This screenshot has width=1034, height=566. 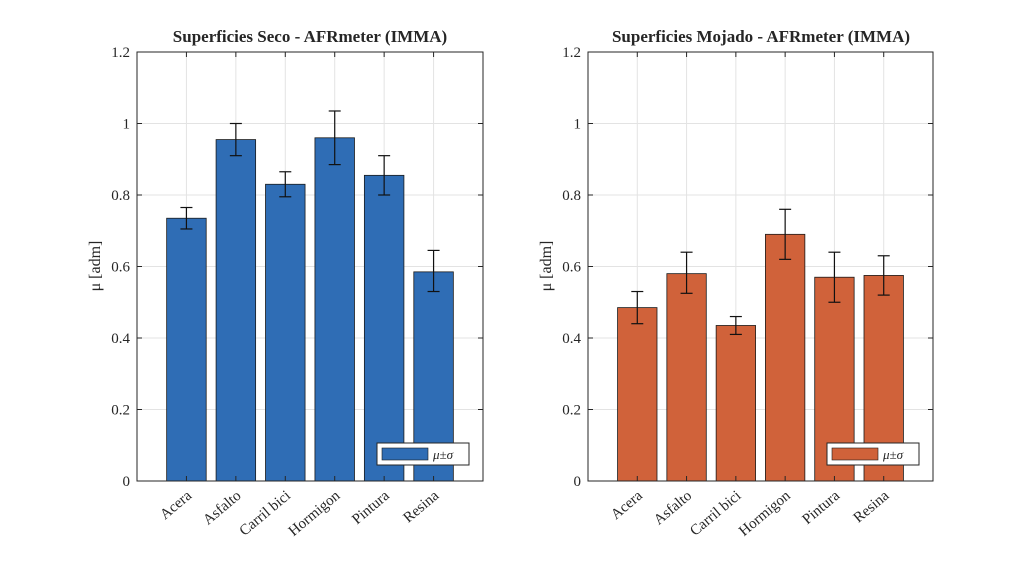 What do you see at coordinates (310, 36) in the screenshot?
I see `chart-title: Superficies Seco - AFRmeter (IMMA)` at bounding box center [310, 36].